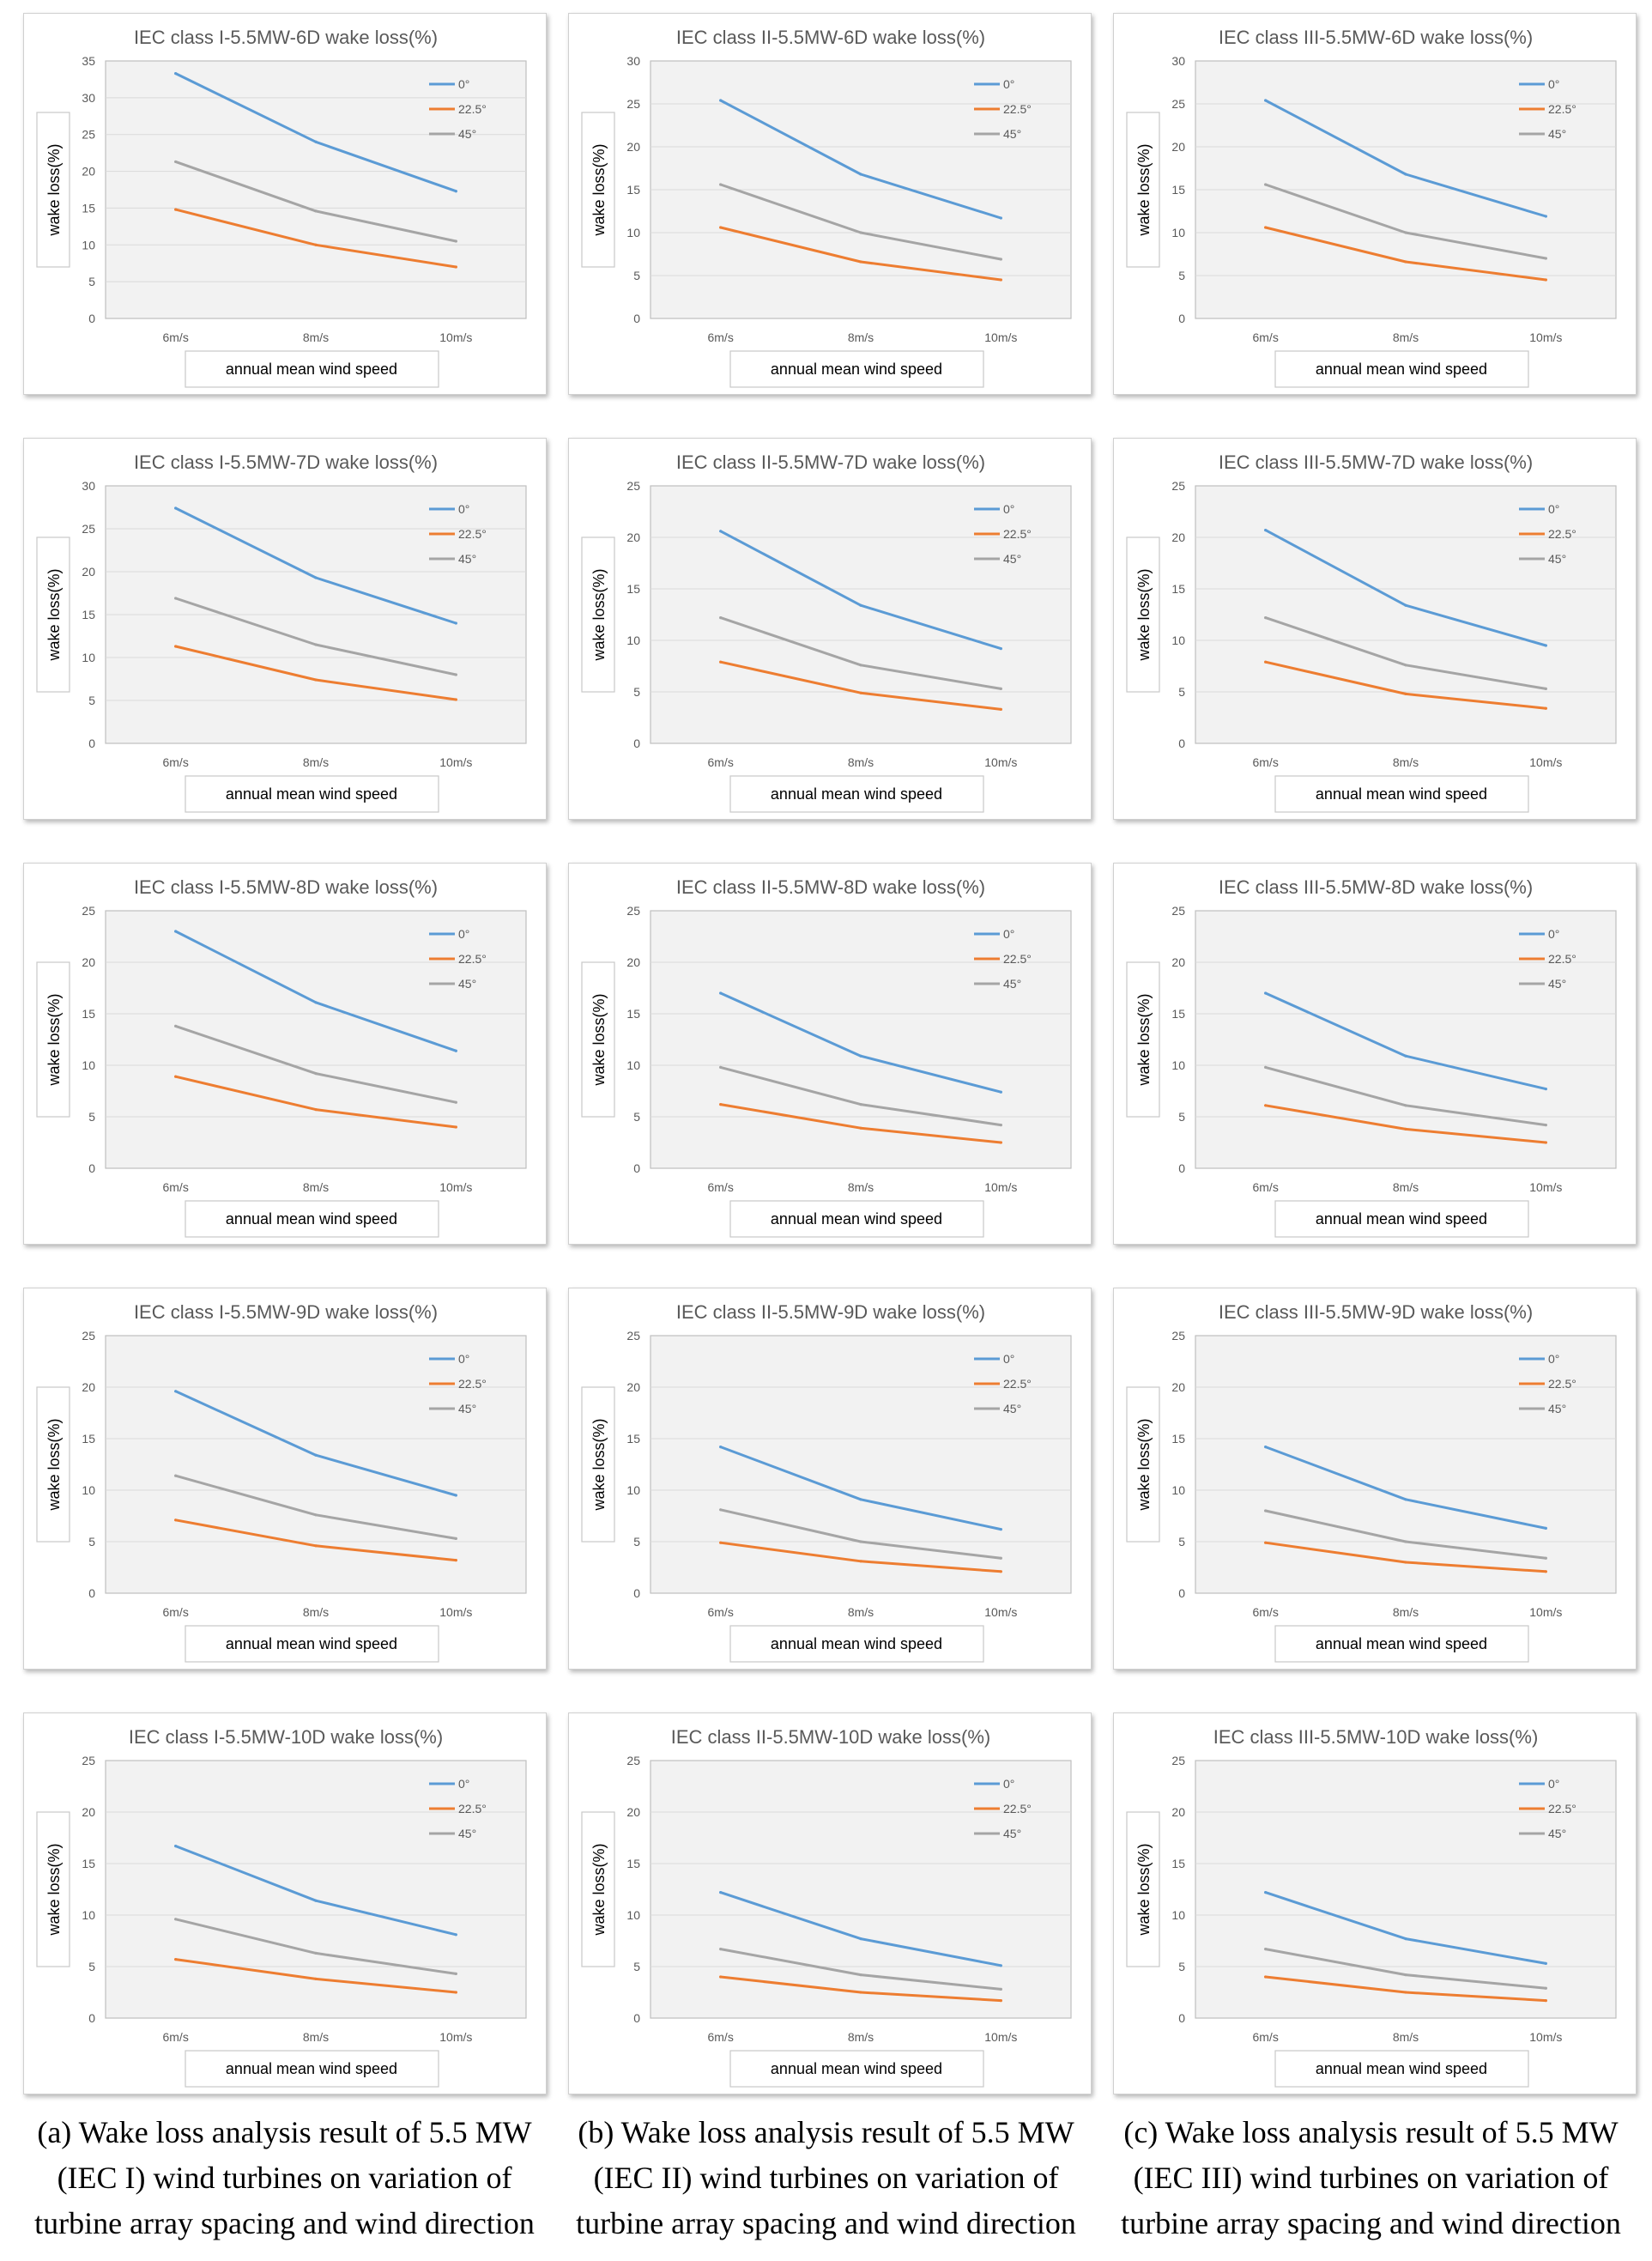 The width and height of the screenshot is (1652, 2261). What do you see at coordinates (1406, 1889) in the screenshot?
I see `plot-area` at bounding box center [1406, 1889].